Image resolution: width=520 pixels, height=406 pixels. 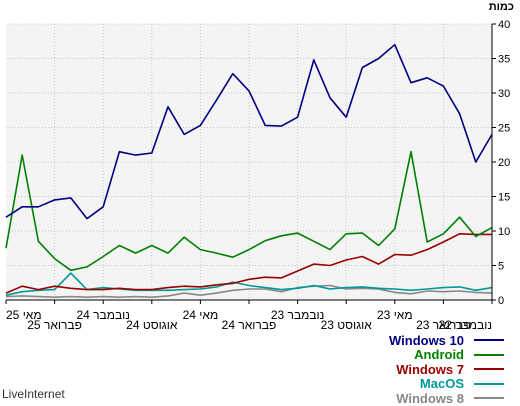 I want to click on x-tick-label: פברואר 25, so click(x=54, y=325).